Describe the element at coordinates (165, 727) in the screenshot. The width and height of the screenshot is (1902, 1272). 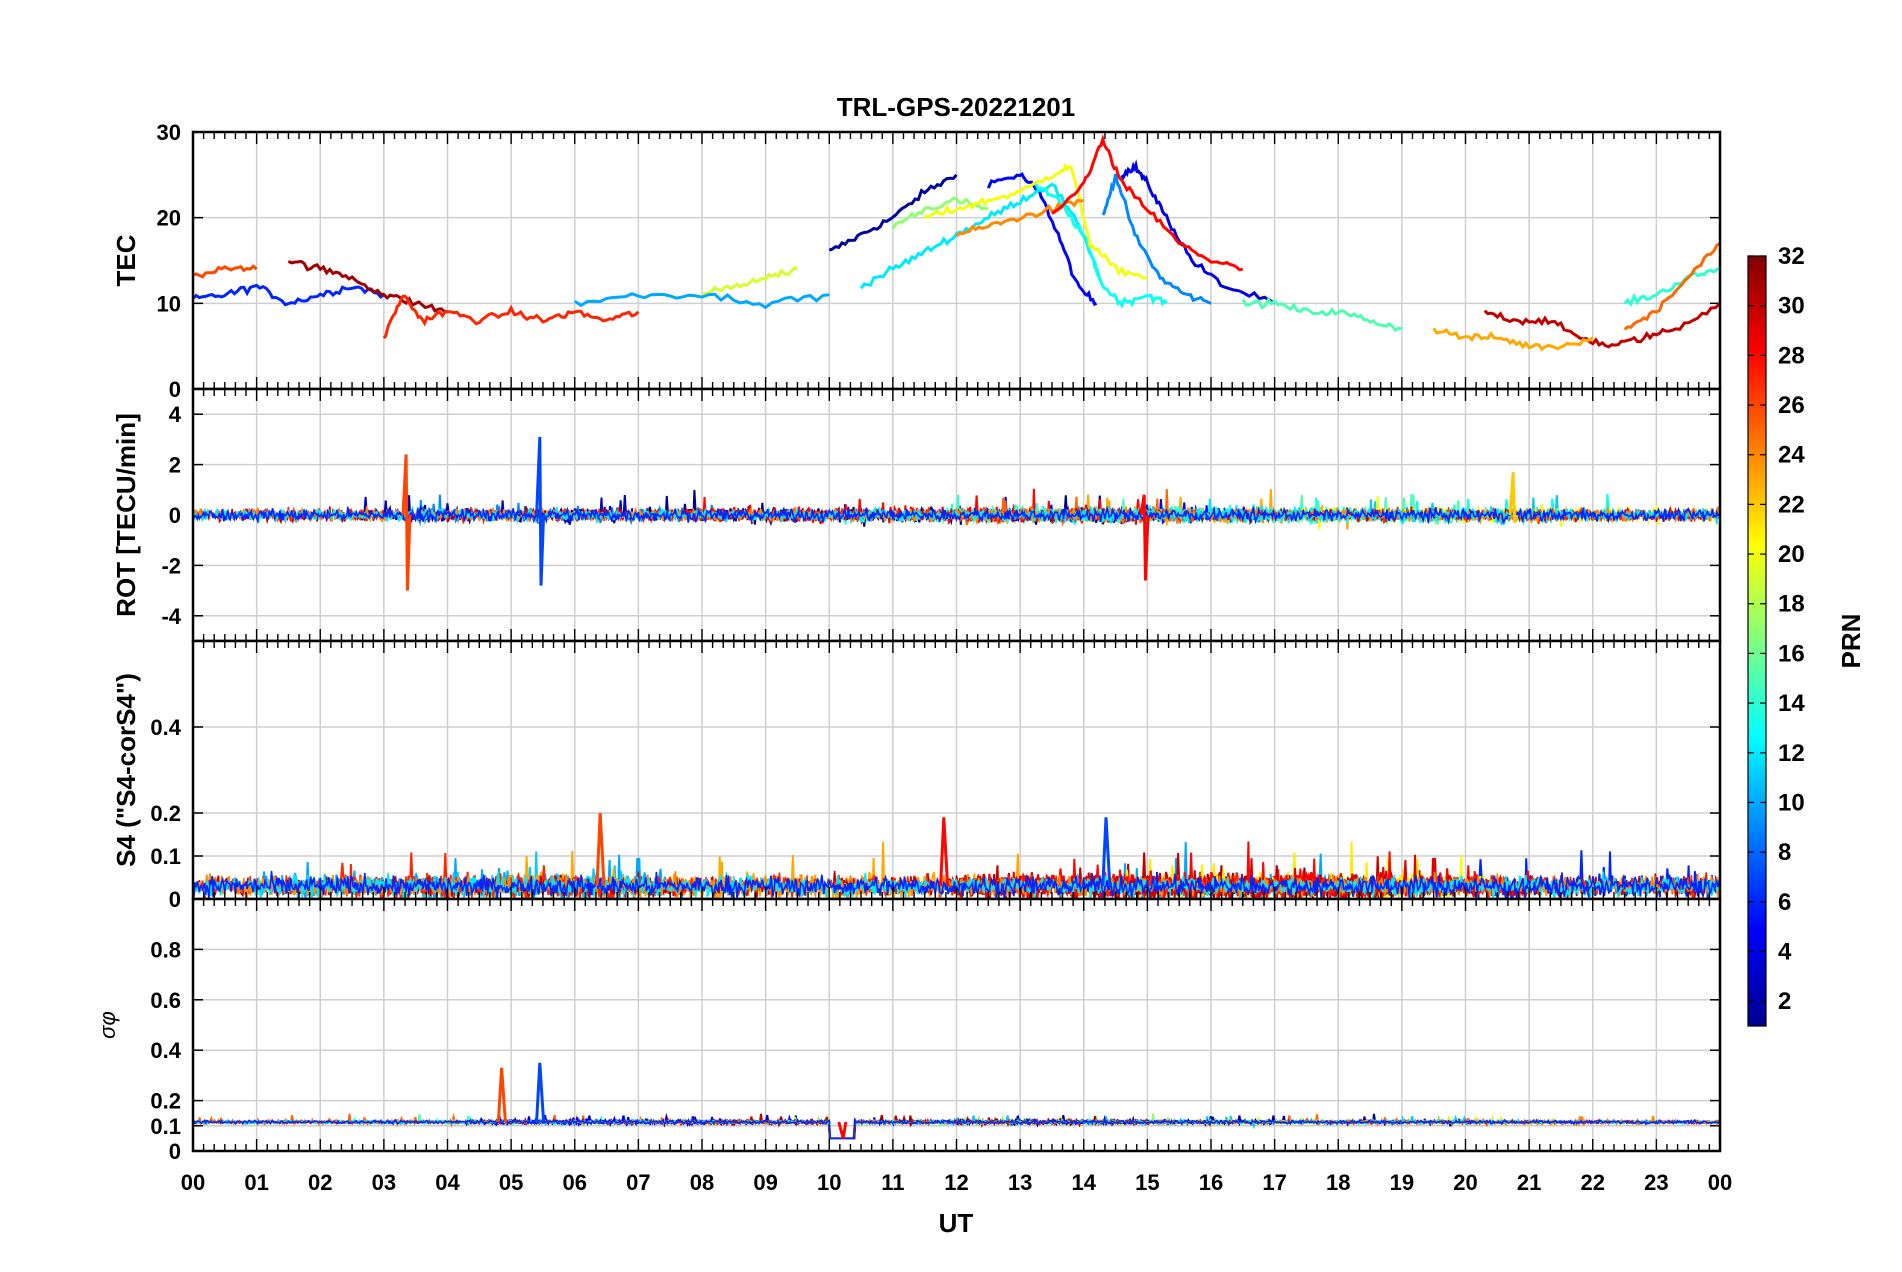
I see `y-tick-label: 0.4` at that location.